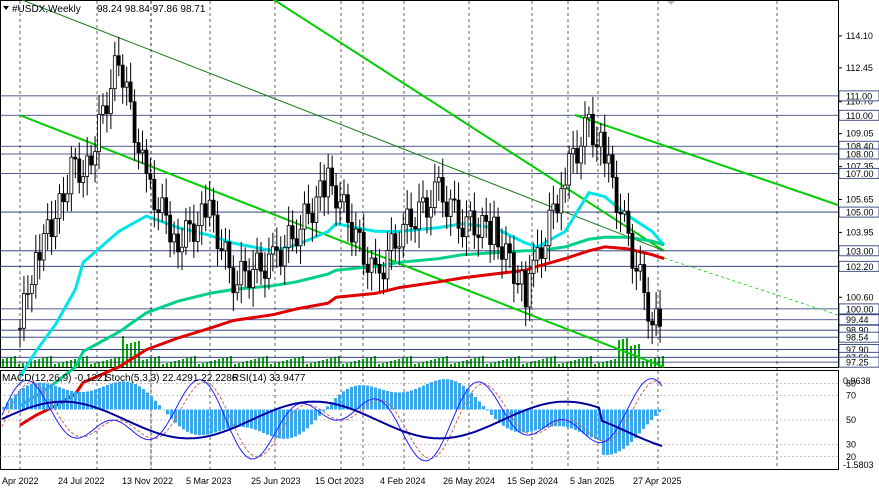 This screenshot has height=491, width=879. Describe the element at coordinates (860, 251) in the screenshot. I see `level-label: 103.00` at that location.